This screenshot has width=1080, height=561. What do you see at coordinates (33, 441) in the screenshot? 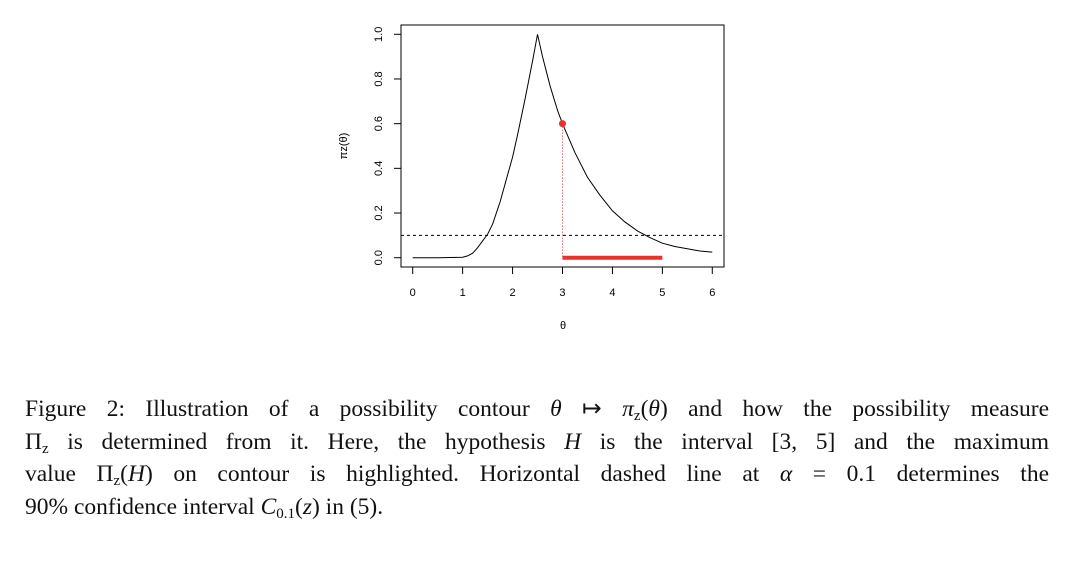
I see `caption-text: Π` at bounding box center [33, 441].